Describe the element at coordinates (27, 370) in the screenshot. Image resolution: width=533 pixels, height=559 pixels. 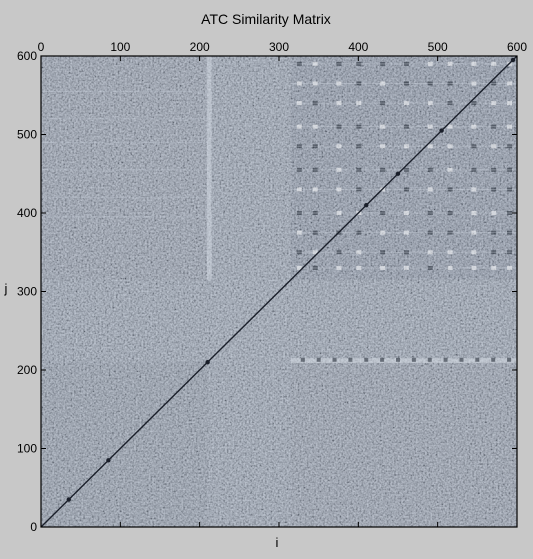
I see `y-tick-label: 200` at that location.